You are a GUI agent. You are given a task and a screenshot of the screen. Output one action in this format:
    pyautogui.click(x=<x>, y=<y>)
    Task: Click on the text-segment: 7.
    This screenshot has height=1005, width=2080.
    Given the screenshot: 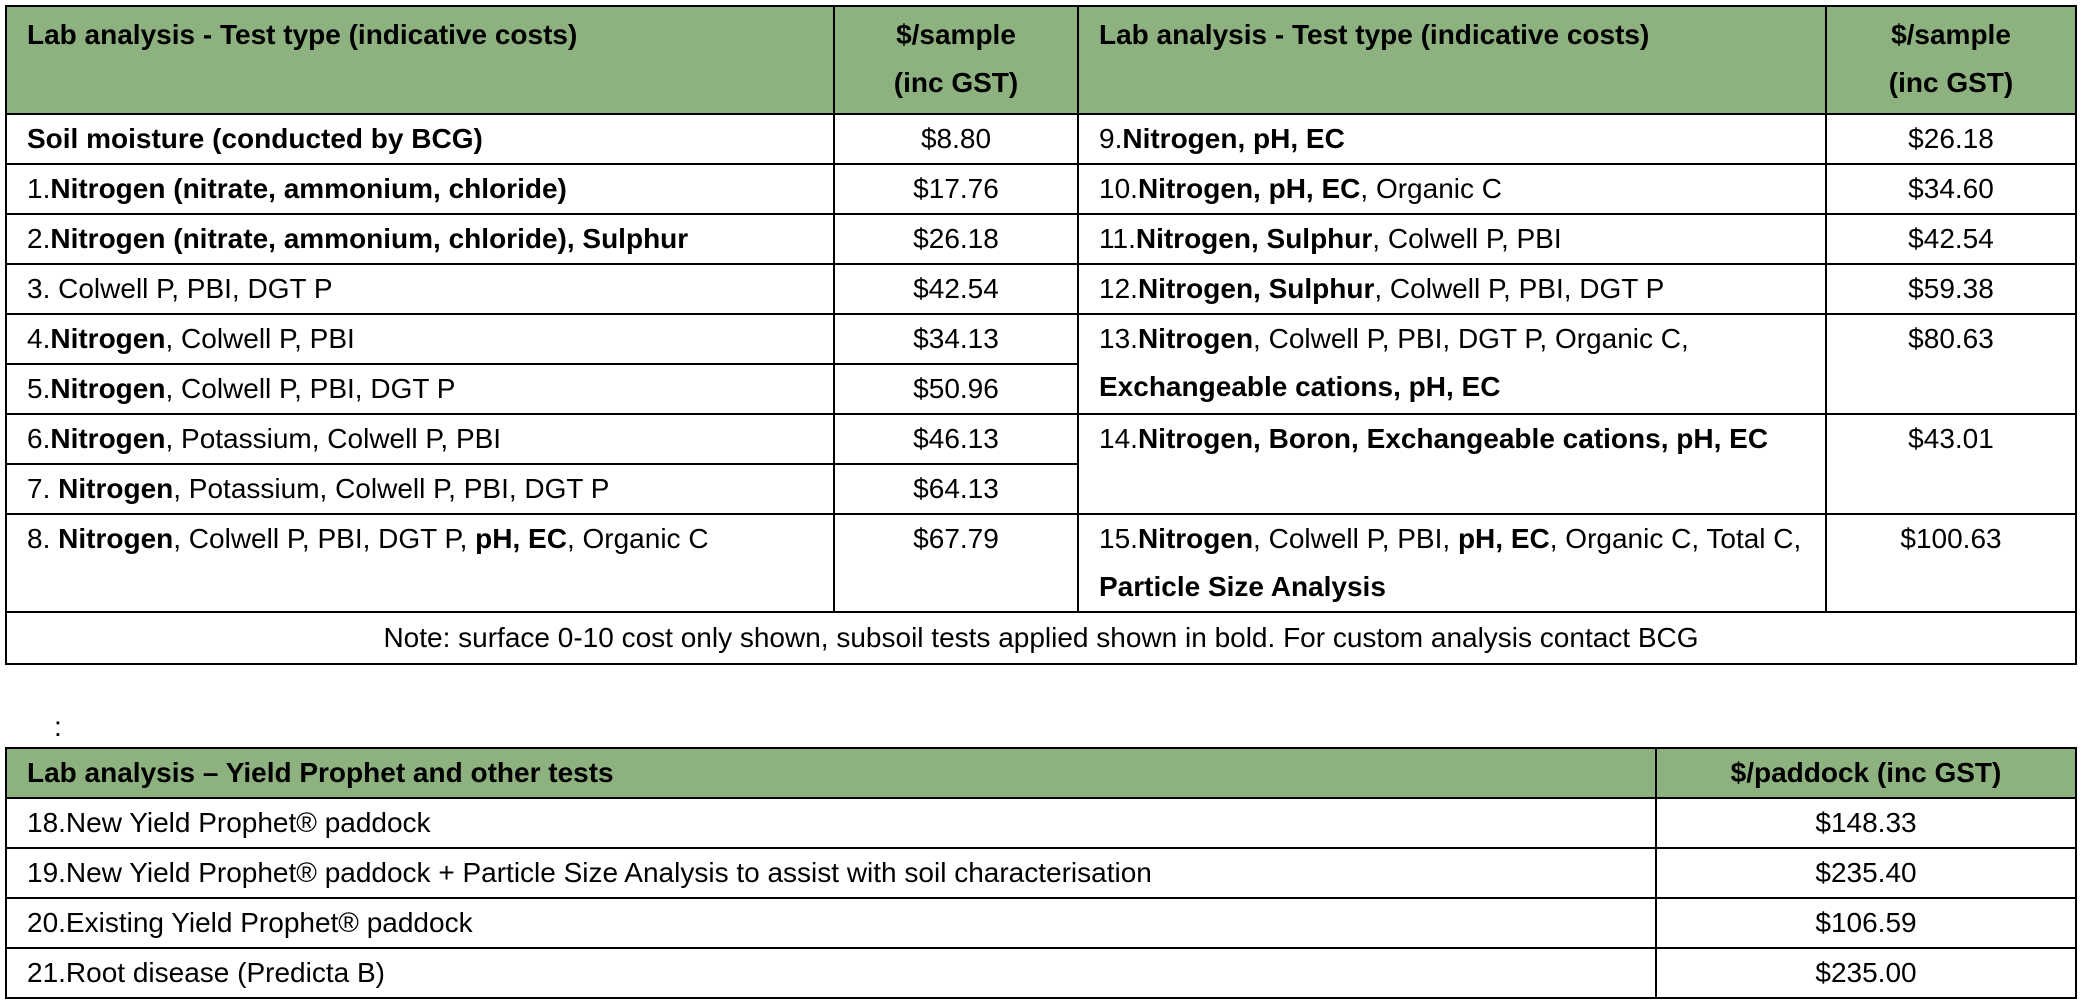 What is the action you would take?
    pyautogui.click(x=43, y=488)
    